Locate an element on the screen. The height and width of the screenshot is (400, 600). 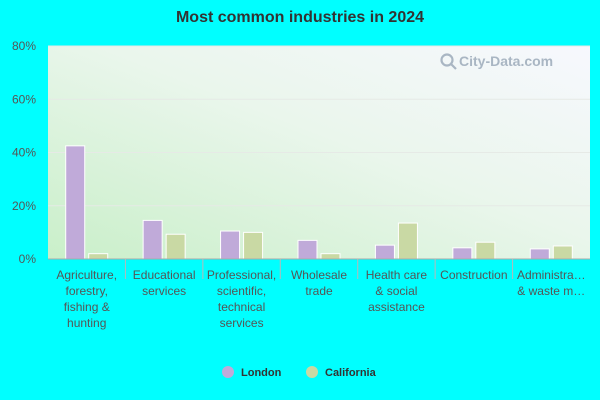
x-tick-label: Educational services is located at coordinates (164, 283).